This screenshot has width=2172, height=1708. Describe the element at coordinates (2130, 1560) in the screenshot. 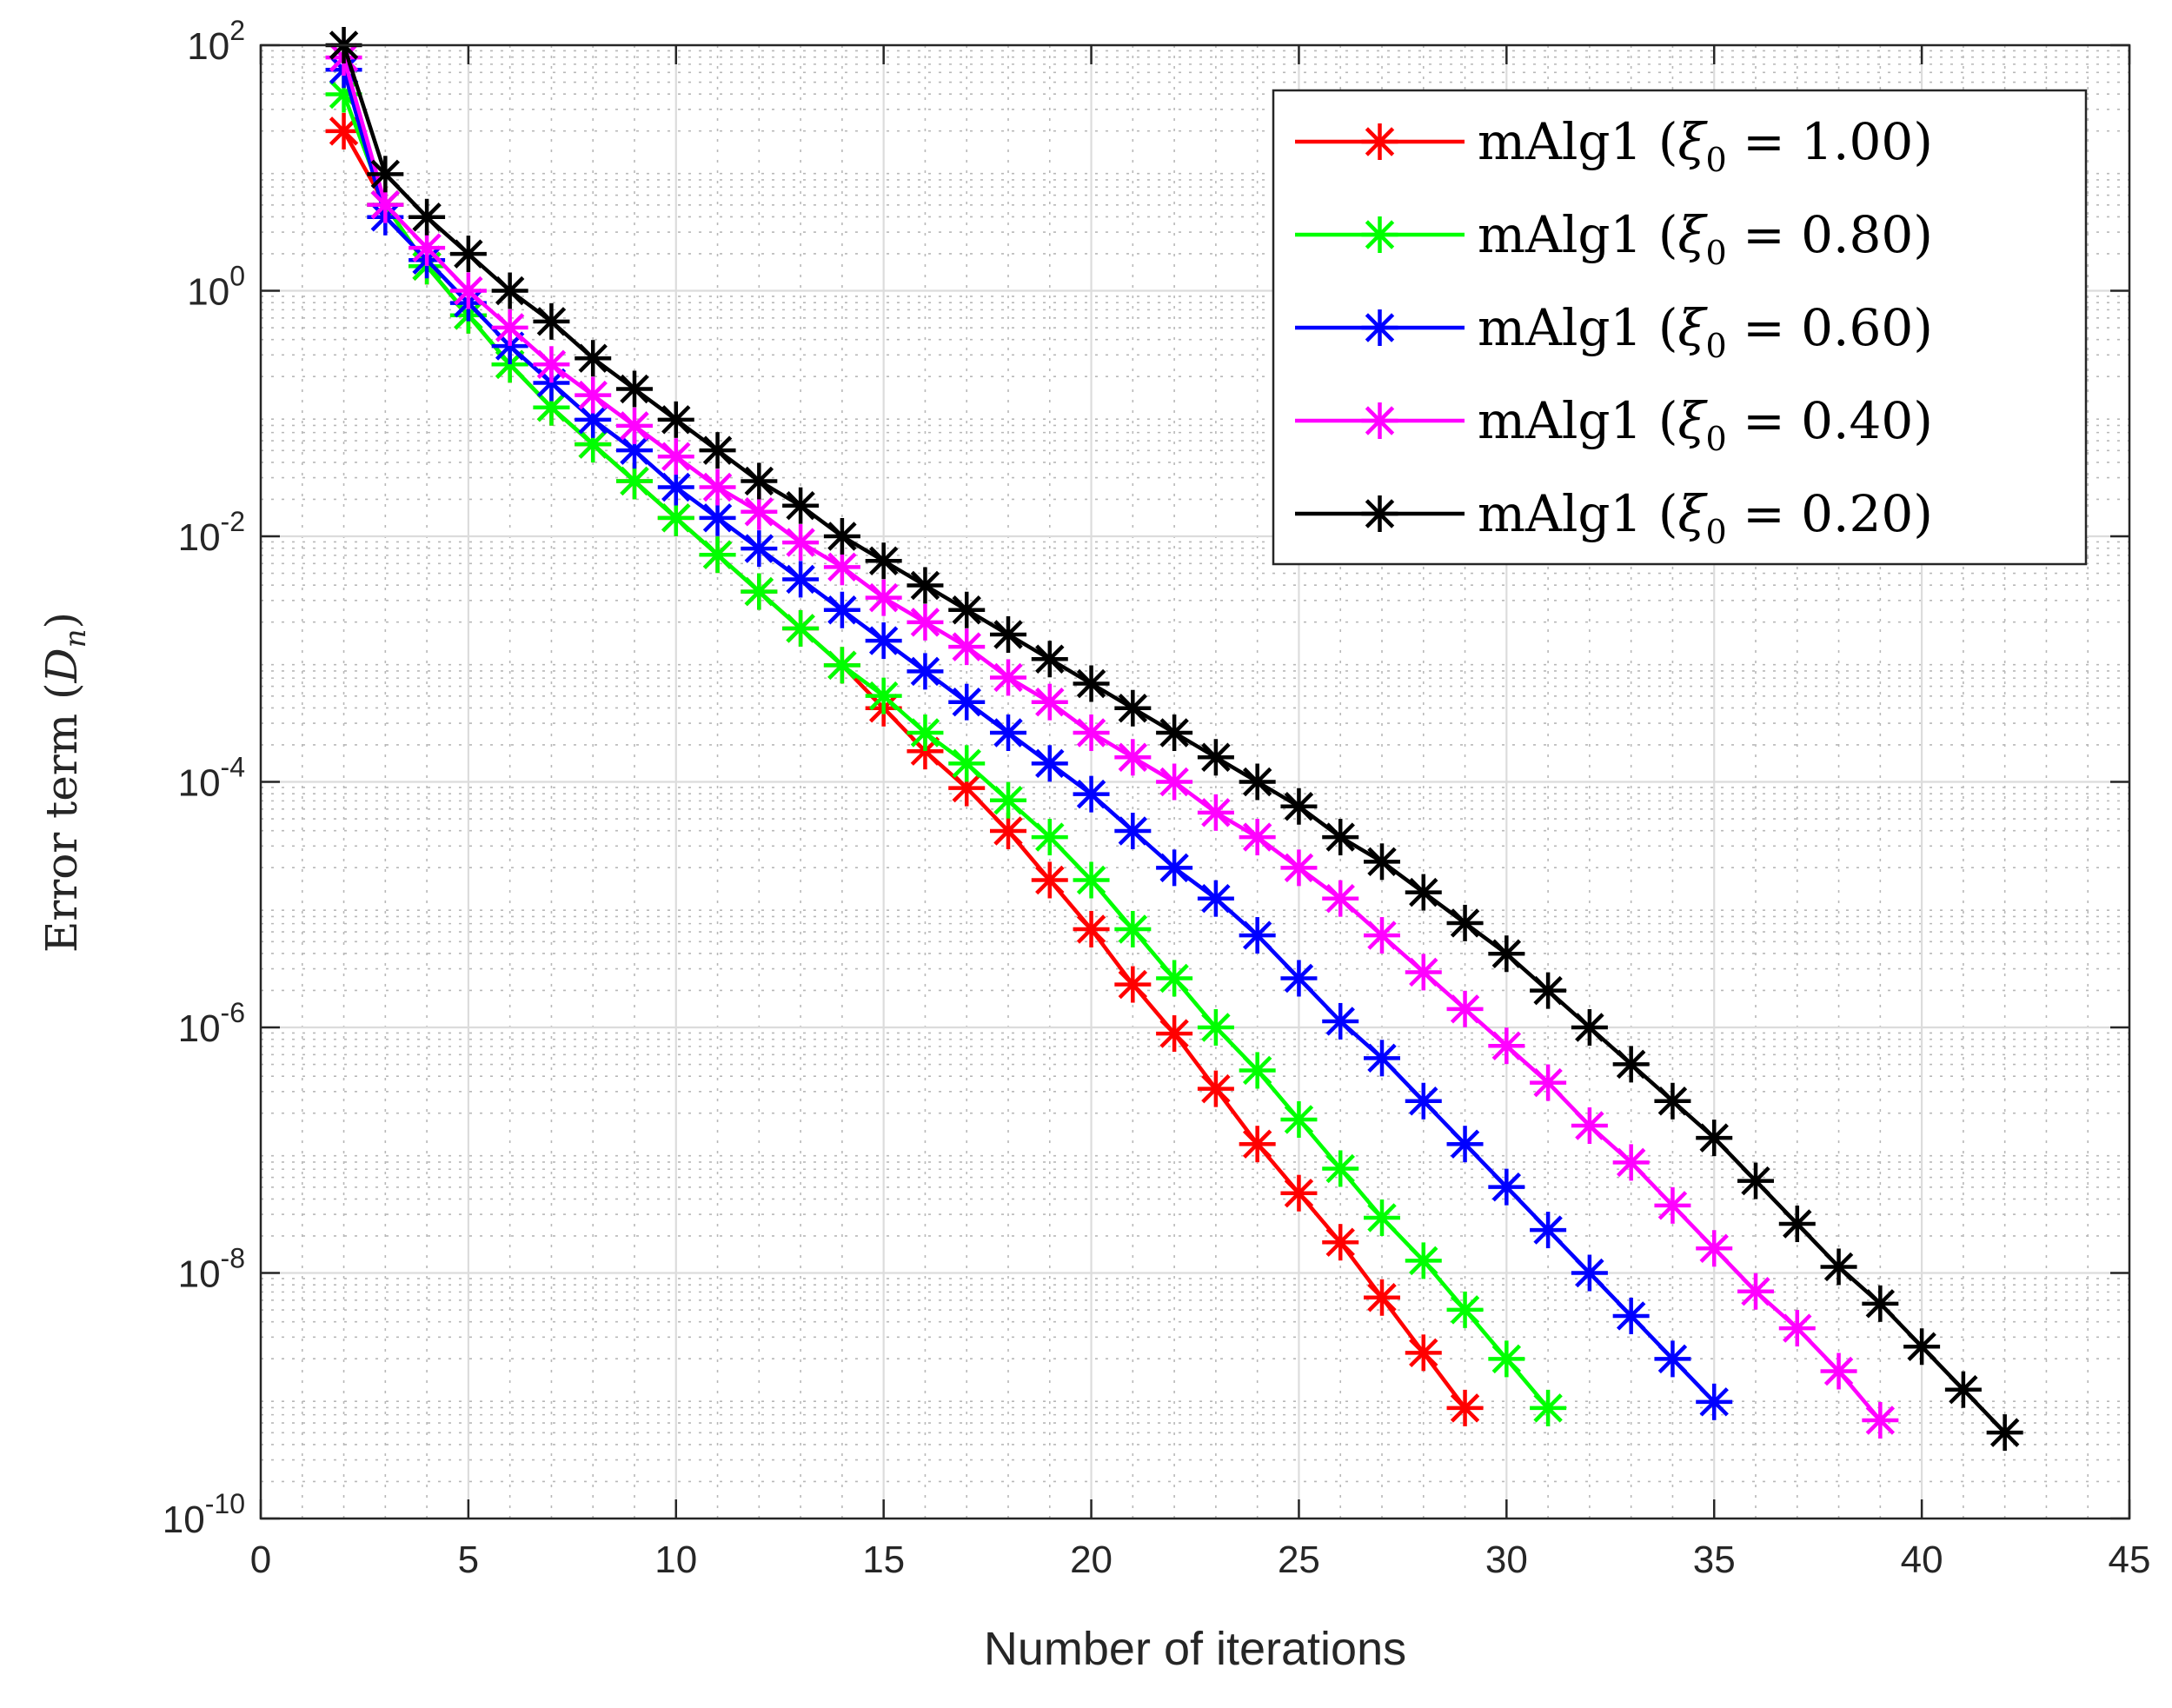

I see `x-tick-label: 45` at that location.